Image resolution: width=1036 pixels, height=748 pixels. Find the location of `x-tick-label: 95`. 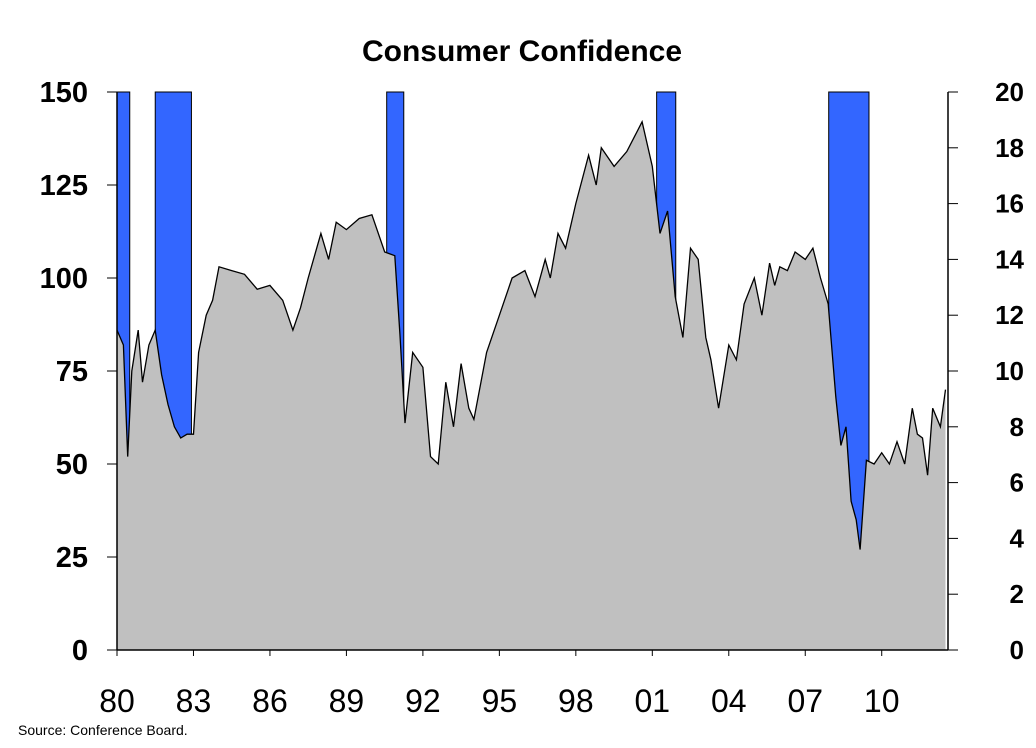

x-tick-label: 95 is located at coordinates (500, 701).